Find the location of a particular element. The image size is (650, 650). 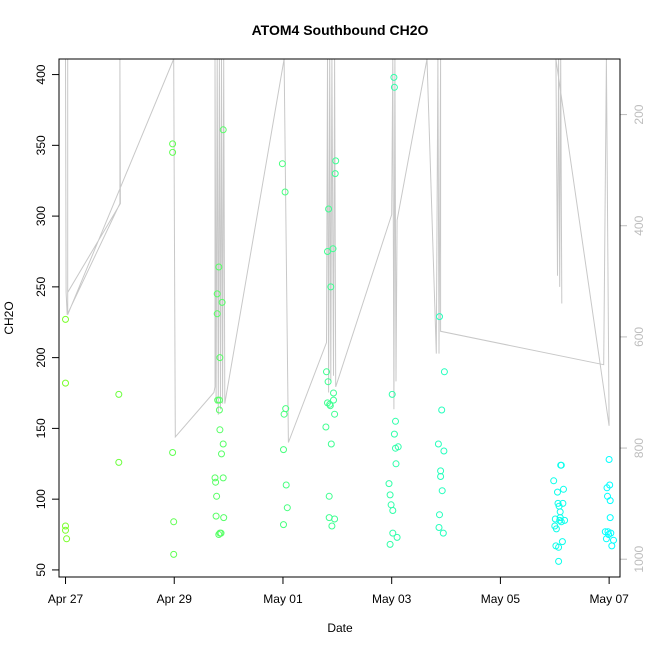

right-tick-label: 400 is located at coordinates (639, 225).